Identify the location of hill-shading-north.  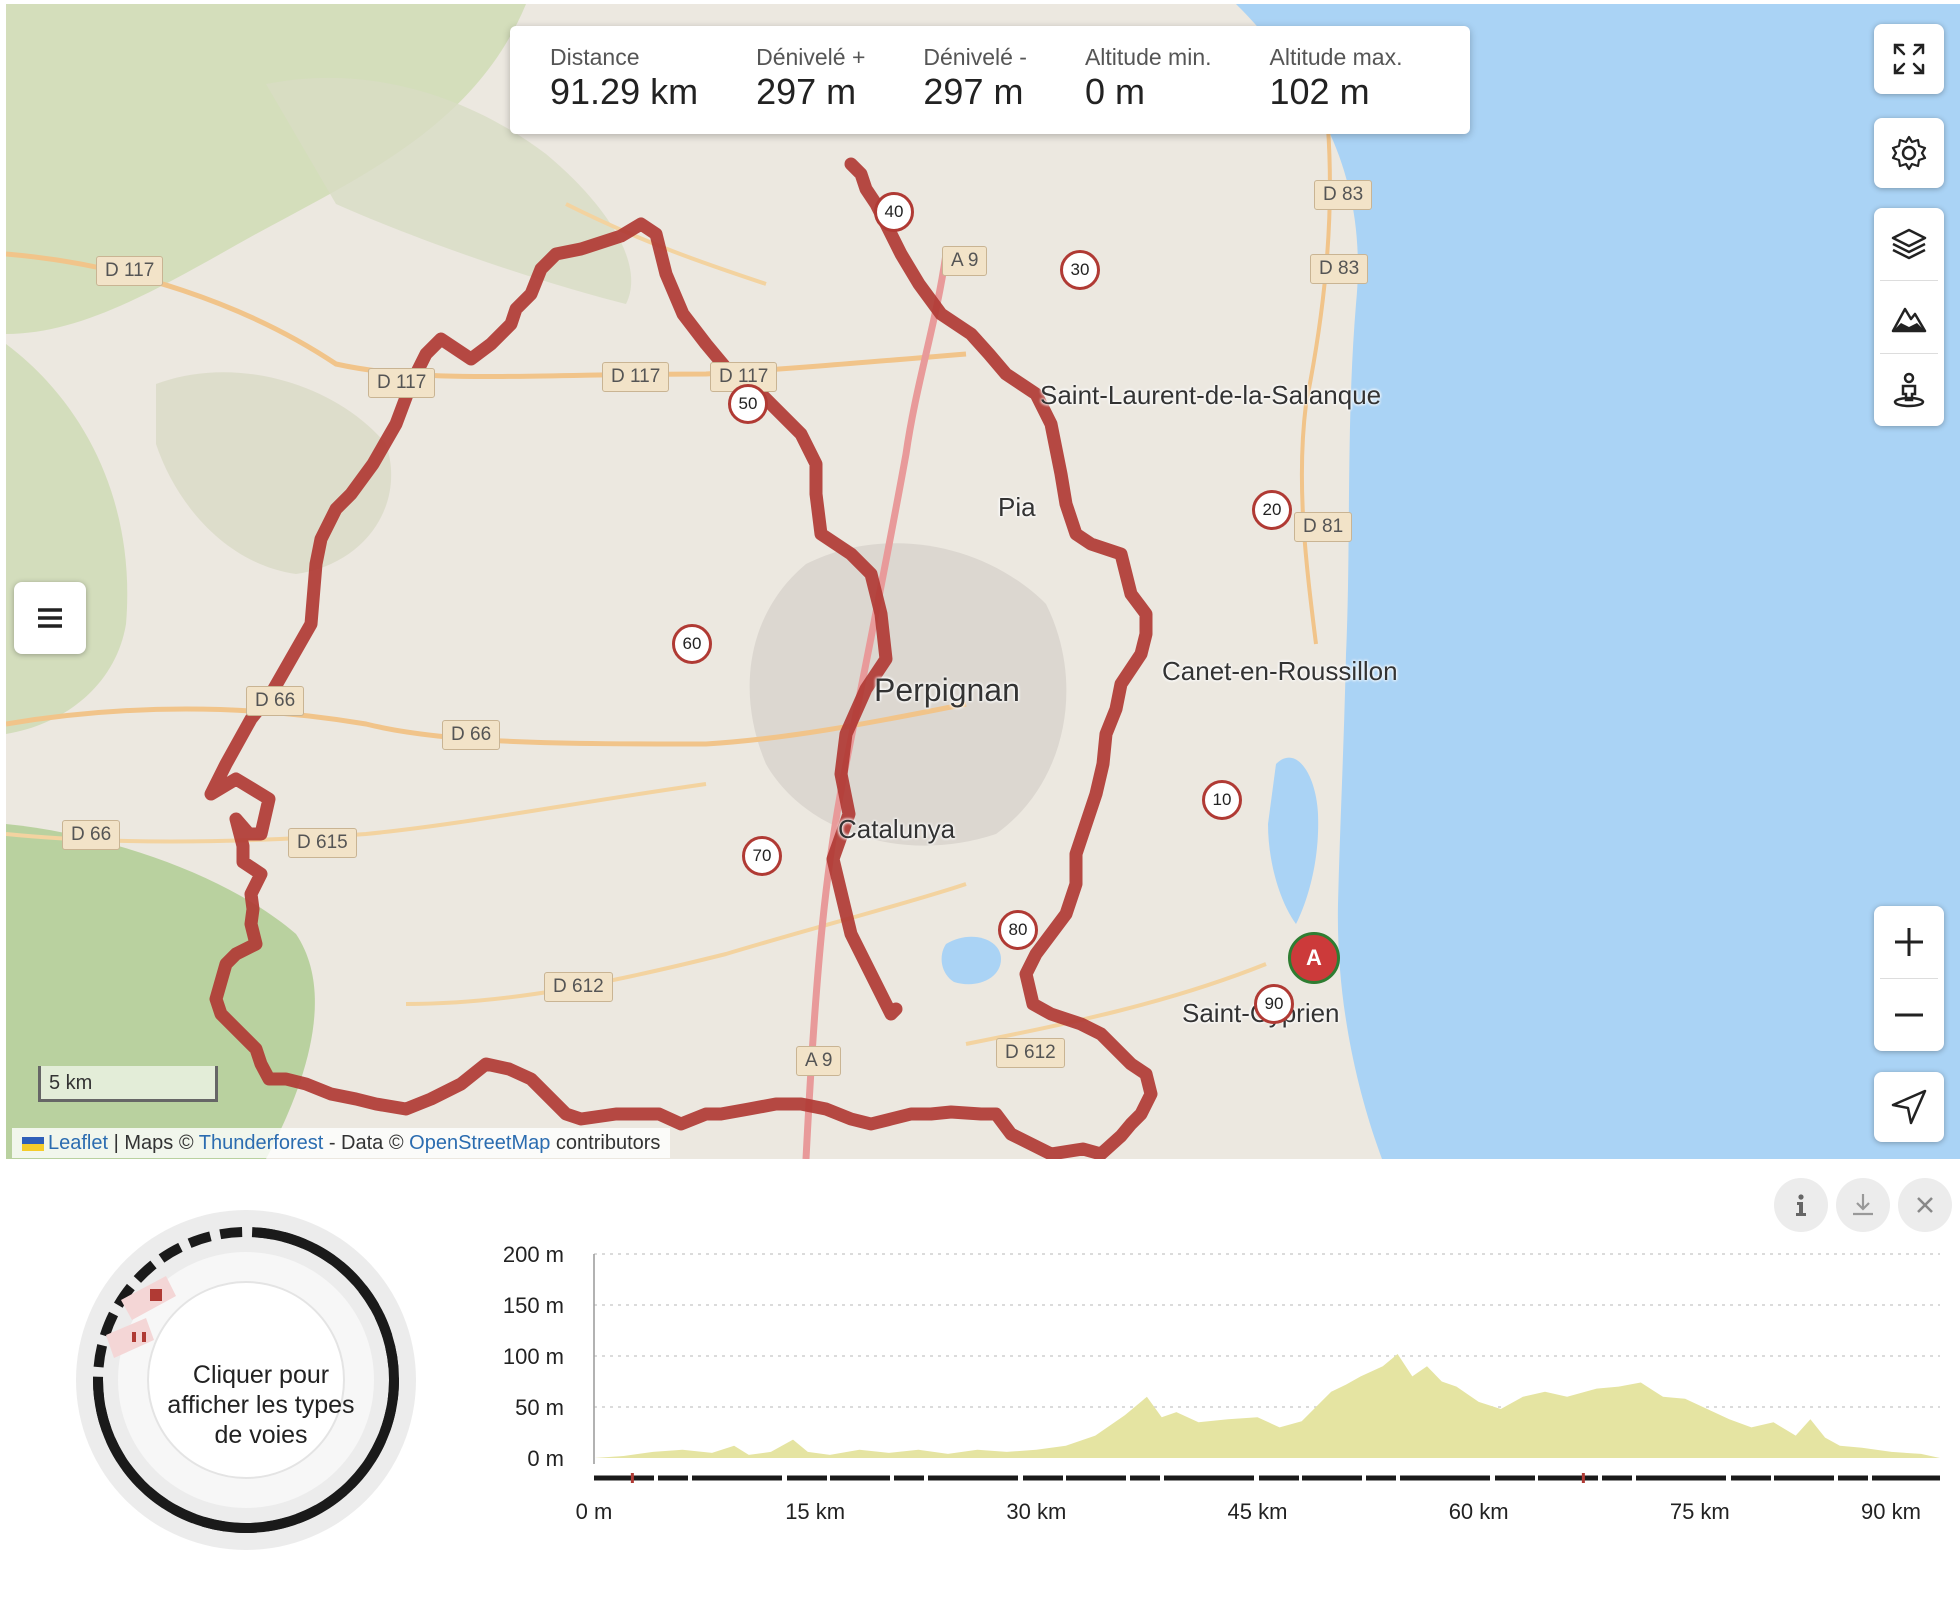
(449, 190).